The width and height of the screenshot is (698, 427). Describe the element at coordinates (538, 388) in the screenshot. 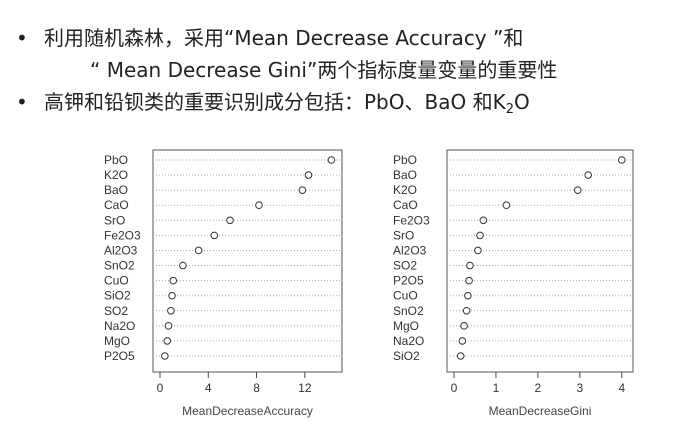

I see `x-tick-label: 2` at that location.